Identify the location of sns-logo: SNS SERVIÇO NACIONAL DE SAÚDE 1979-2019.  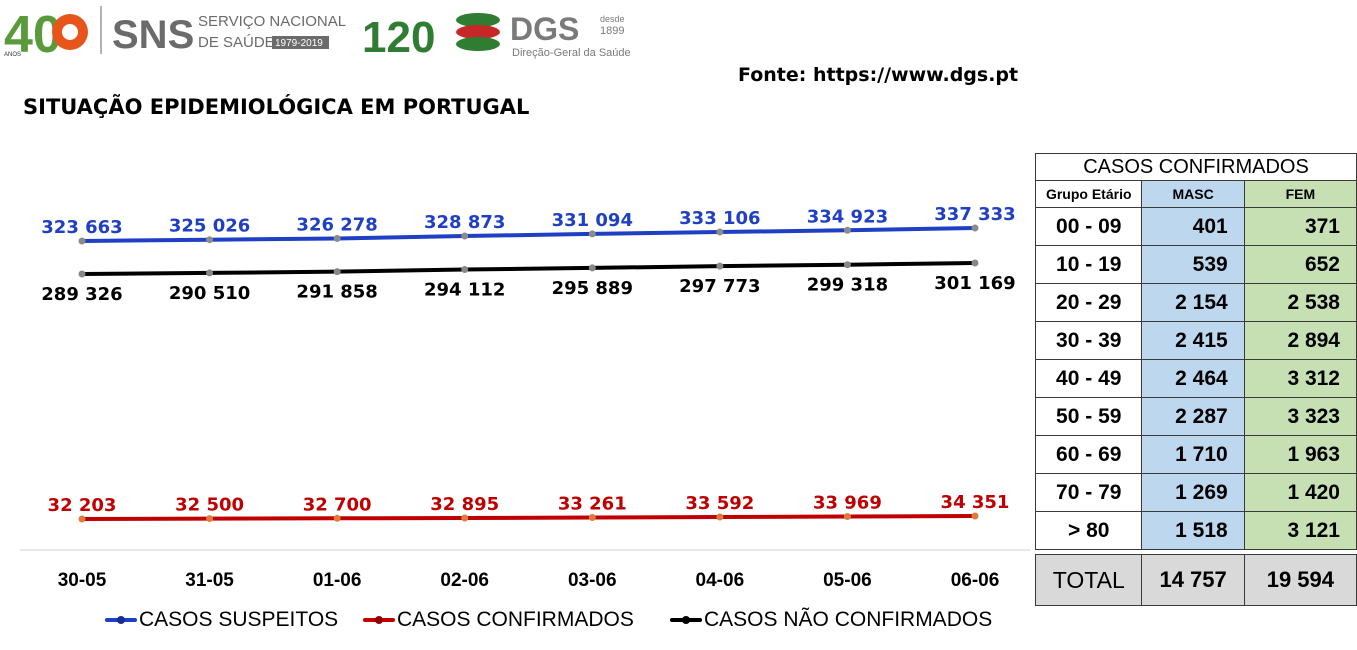
(229, 35).